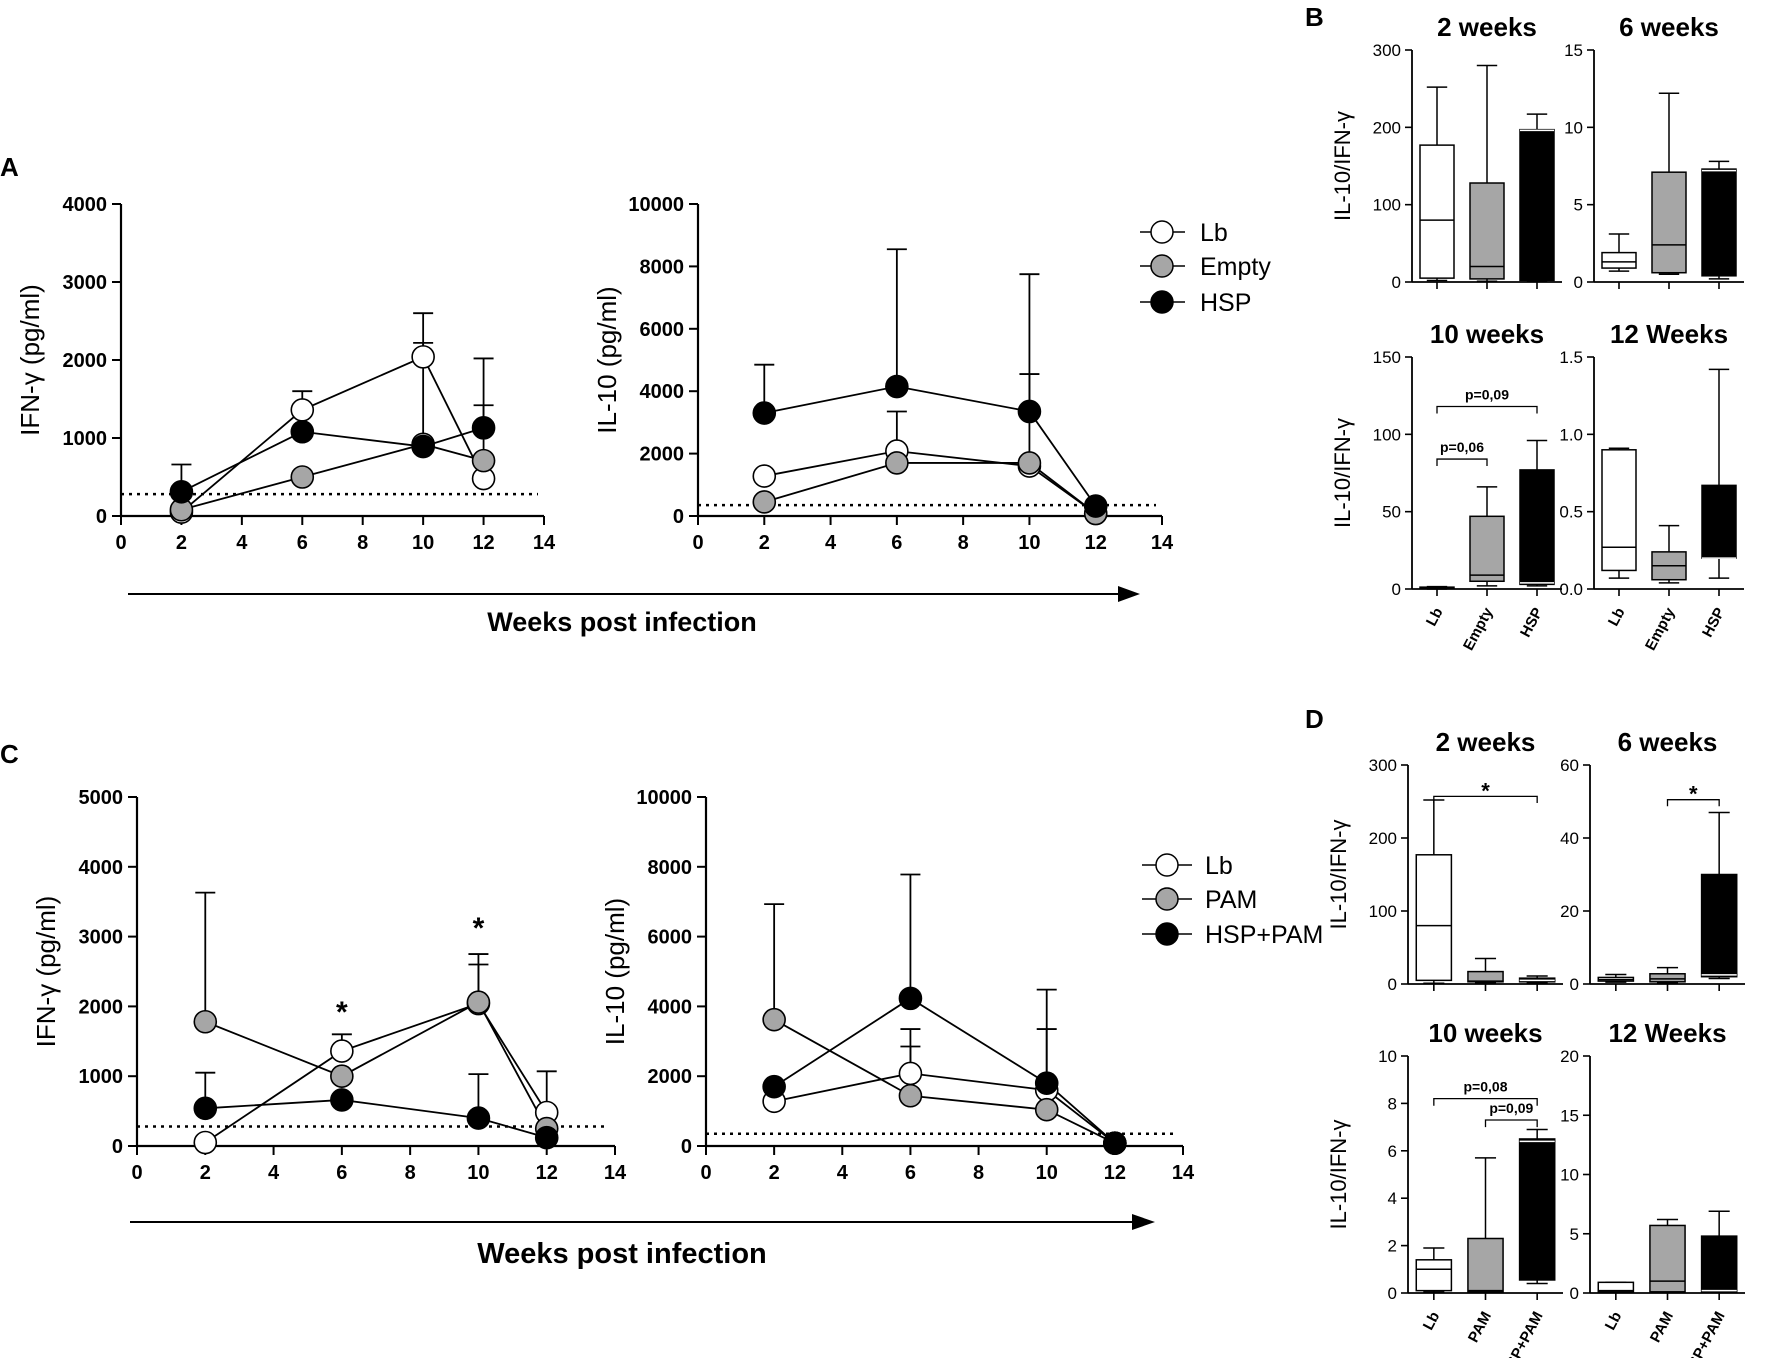 The width and height of the screenshot is (1772, 1358). What do you see at coordinates (1571, 357) in the screenshot?
I see `y-tick-label: 1.5` at bounding box center [1571, 357].